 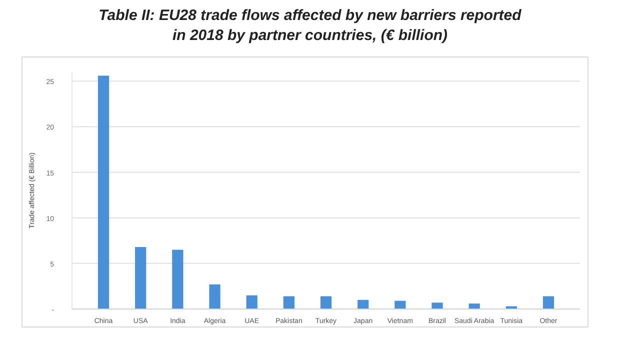 What do you see at coordinates (310, 25) in the screenshot?
I see `chart-title: Table II: EU28 trade flows affected by new barriers reported in 2018 by partner countries, (€ billion)` at bounding box center [310, 25].